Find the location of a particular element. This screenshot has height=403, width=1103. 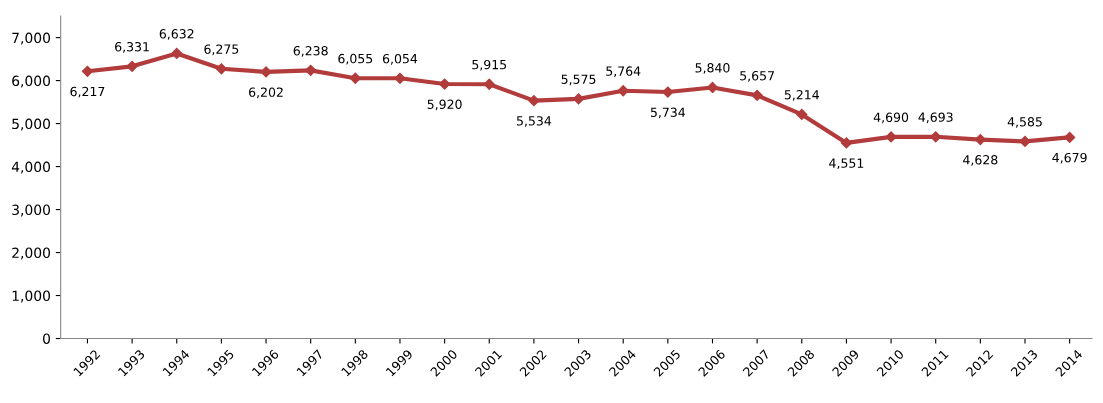

text: 4,679 is located at coordinates (1069, 158).